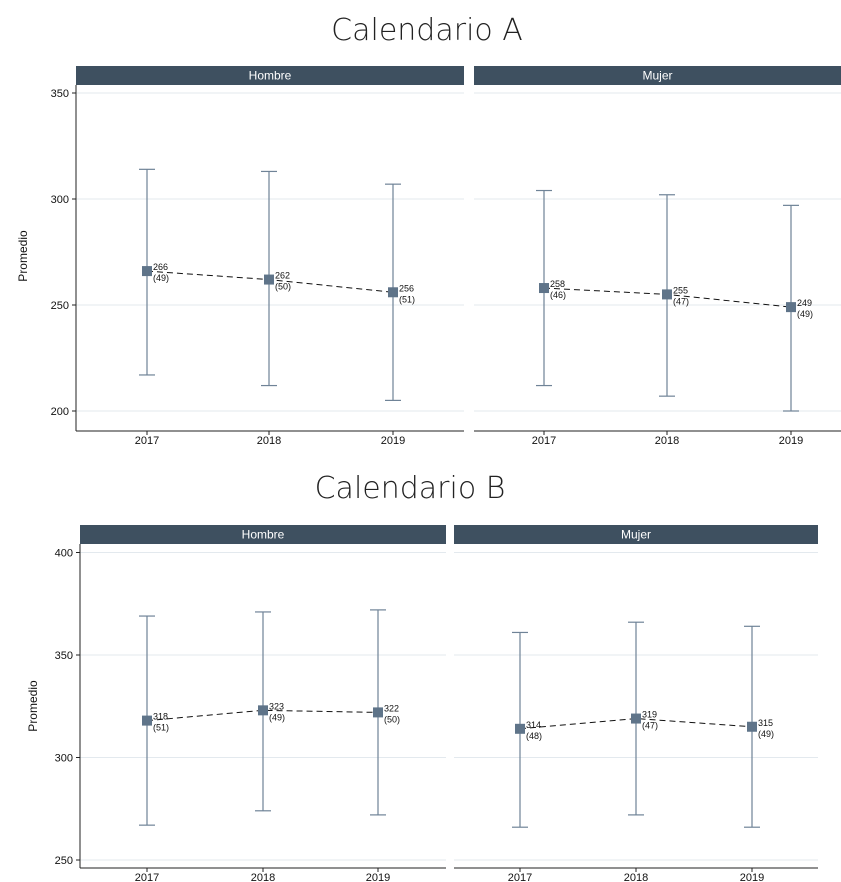 This screenshot has width=841, height=882. What do you see at coordinates (649, 715) in the screenshot?
I see `data-value-label: 319` at bounding box center [649, 715].